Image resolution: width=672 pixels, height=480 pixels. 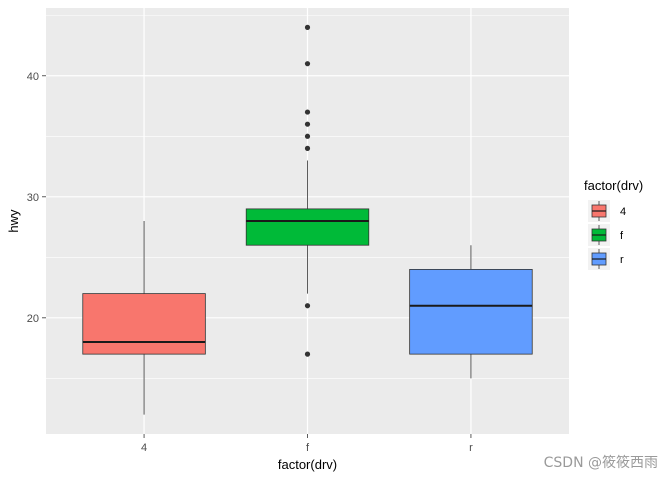 I want to click on legend-label: f, so click(x=622, y=236).